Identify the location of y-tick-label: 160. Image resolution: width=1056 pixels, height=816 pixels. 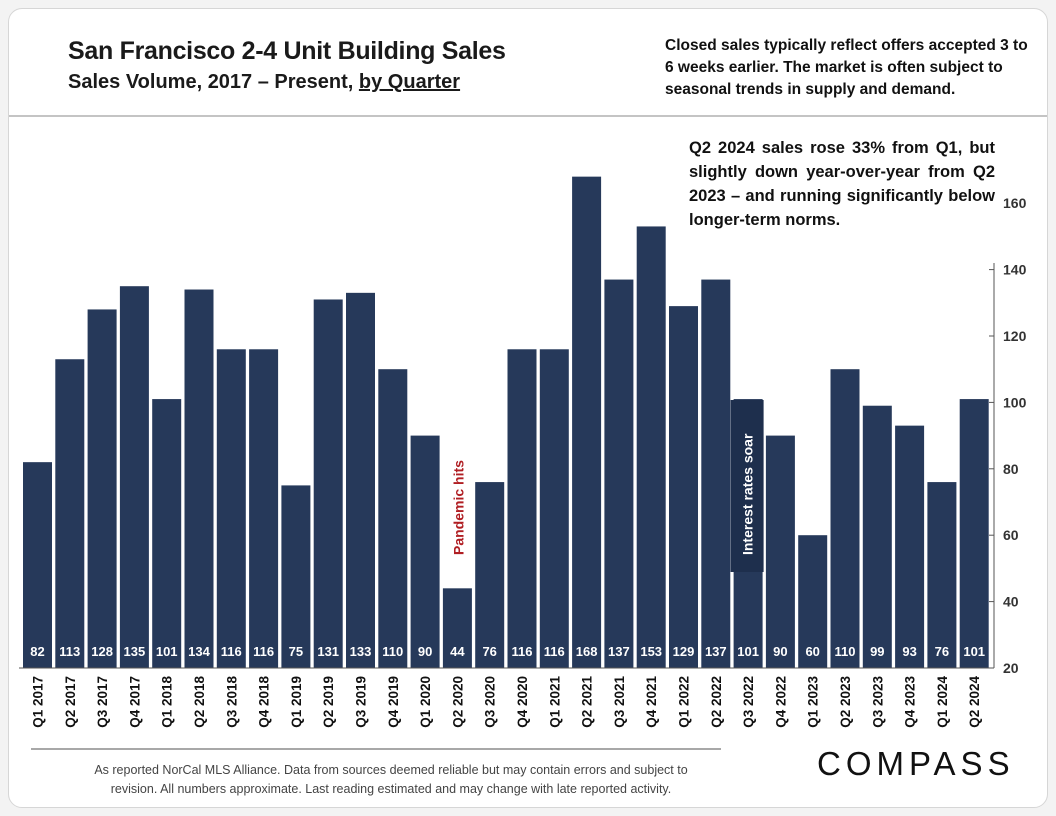
(1015, 203).